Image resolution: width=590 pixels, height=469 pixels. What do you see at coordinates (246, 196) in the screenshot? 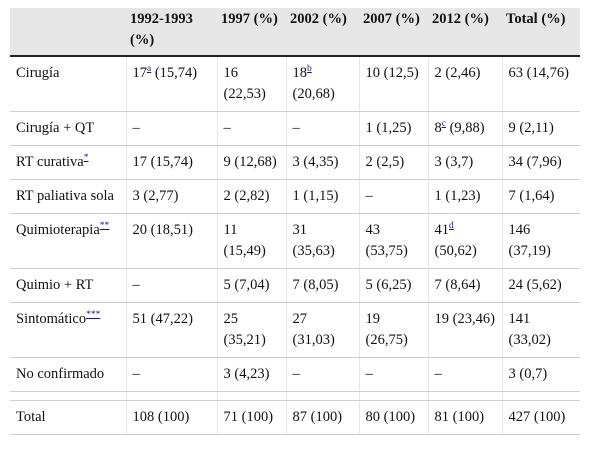
I see `cell-value: 2 (2,82)` at bounding box center [246, 196].